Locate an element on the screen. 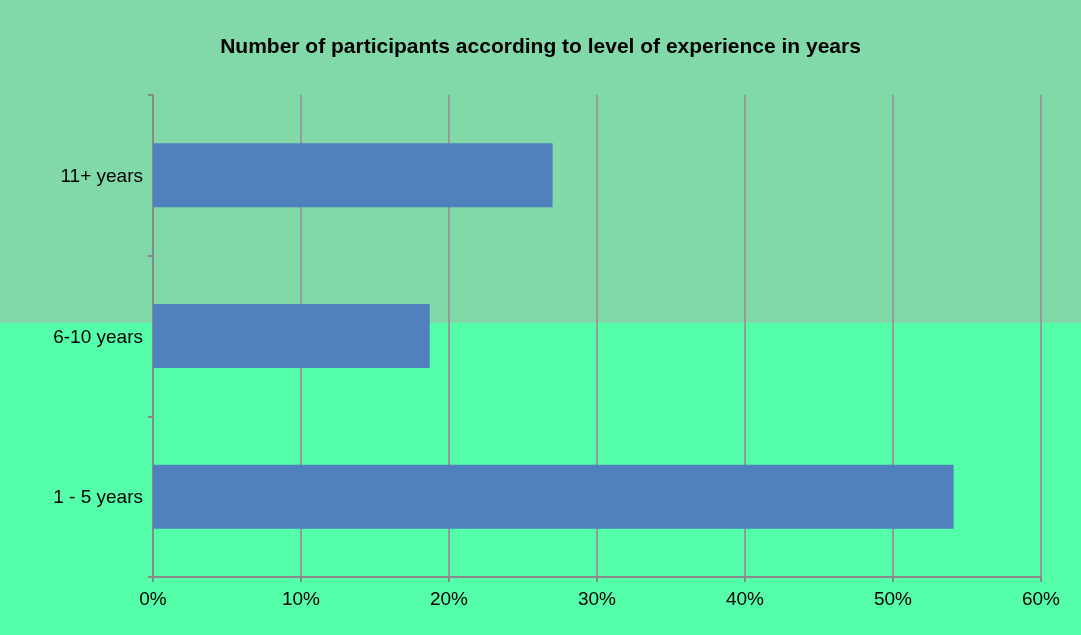 The width and height of the screenshot is (1081, 635). y-tick-label: 11+ years is located at coordinates (101, 175).